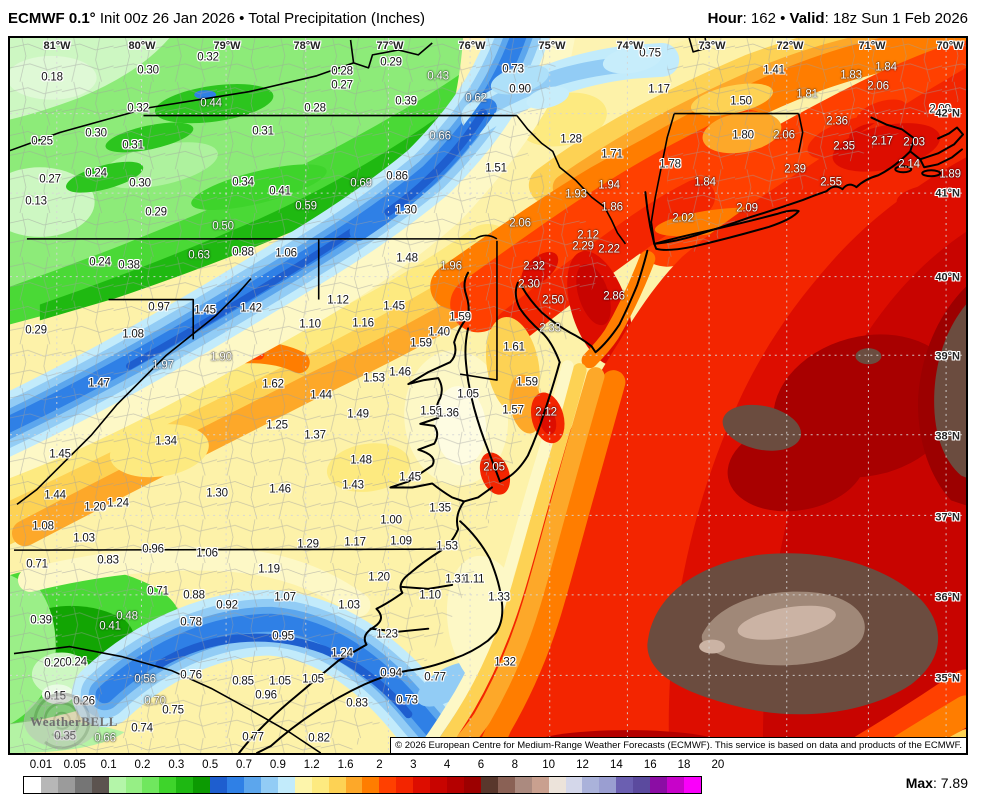 This screenshot has width=984, height=808. Describe the element at coordinates (394, 306) in the screenshot. I see `precip-value-label: 1.45` at that location.